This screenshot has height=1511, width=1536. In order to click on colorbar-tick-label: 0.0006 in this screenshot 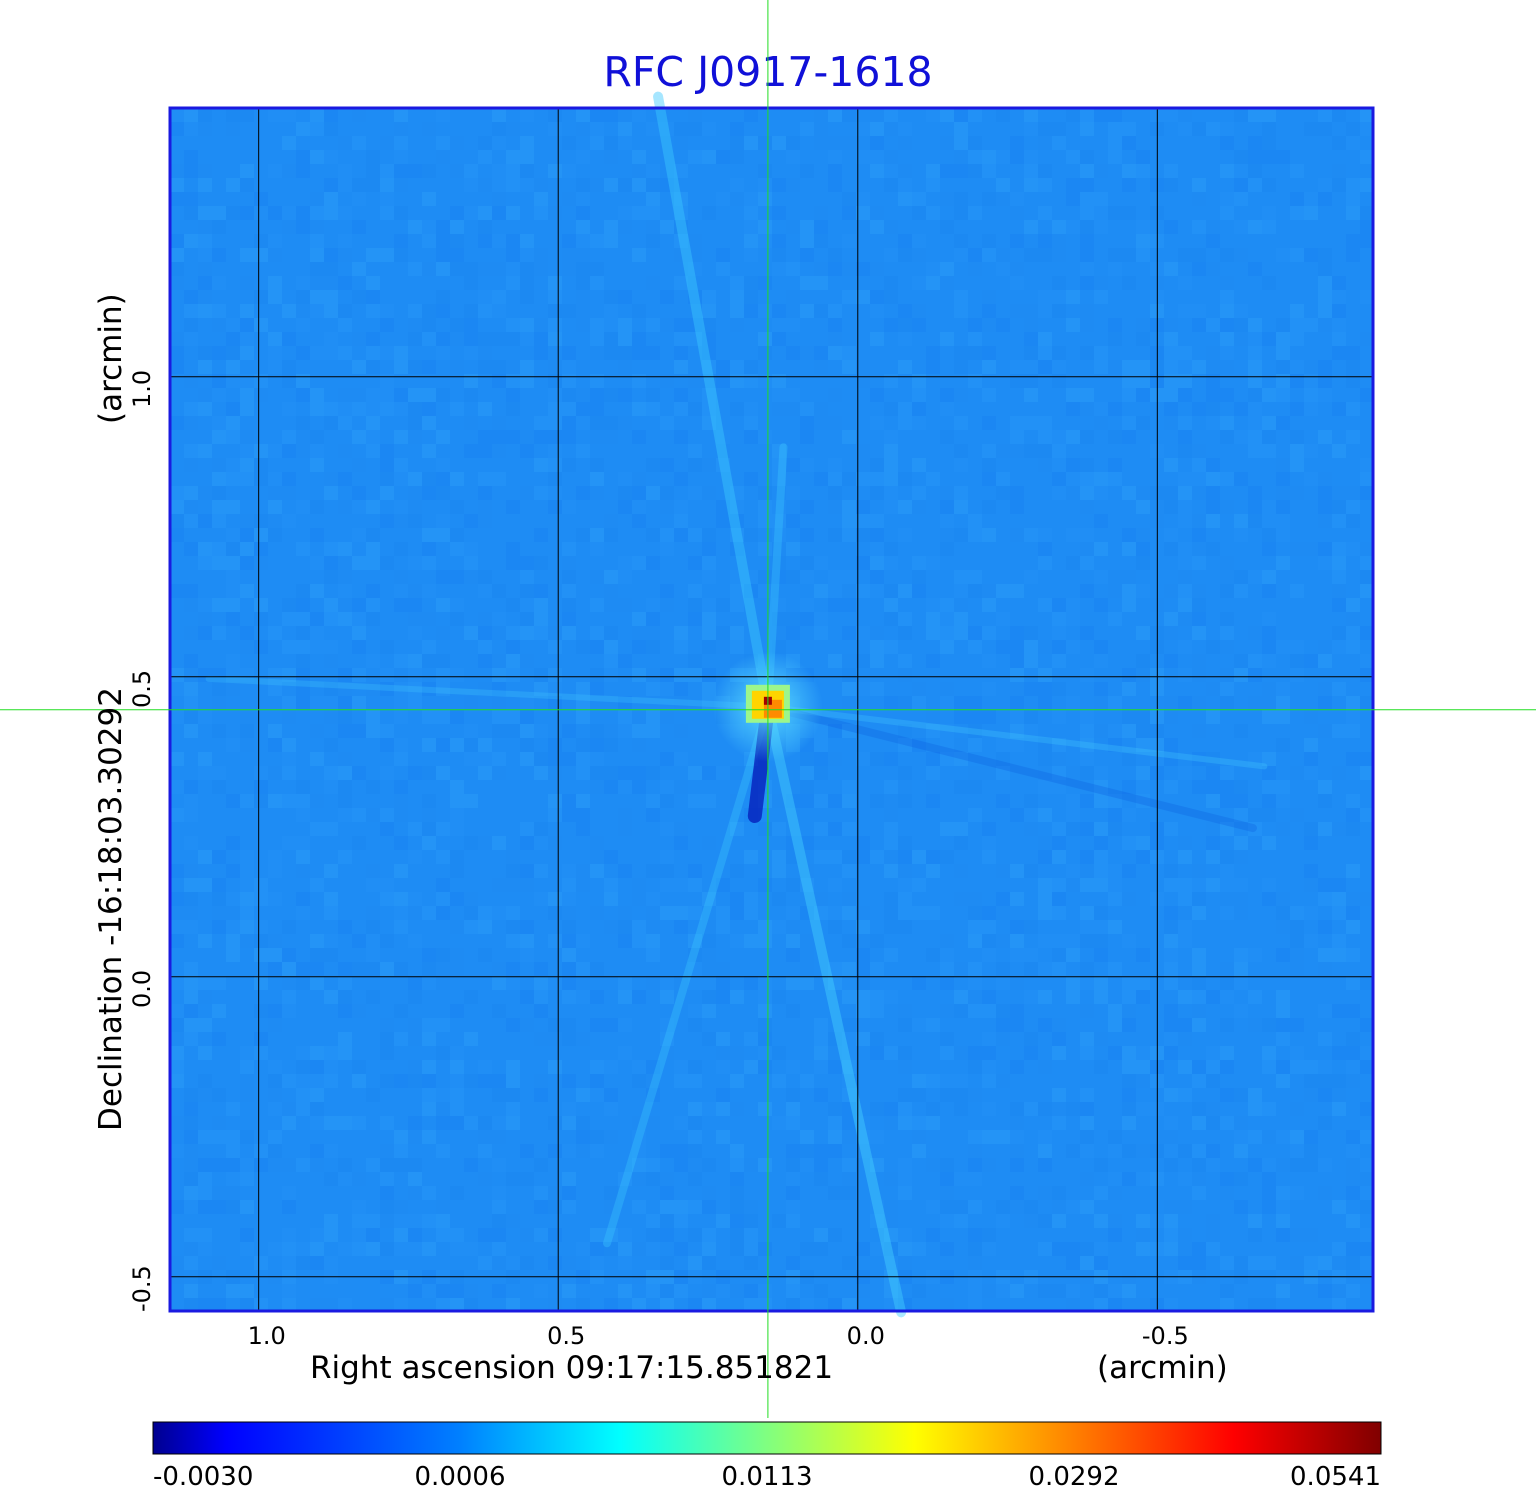, I will do `click(460, 1477)`.